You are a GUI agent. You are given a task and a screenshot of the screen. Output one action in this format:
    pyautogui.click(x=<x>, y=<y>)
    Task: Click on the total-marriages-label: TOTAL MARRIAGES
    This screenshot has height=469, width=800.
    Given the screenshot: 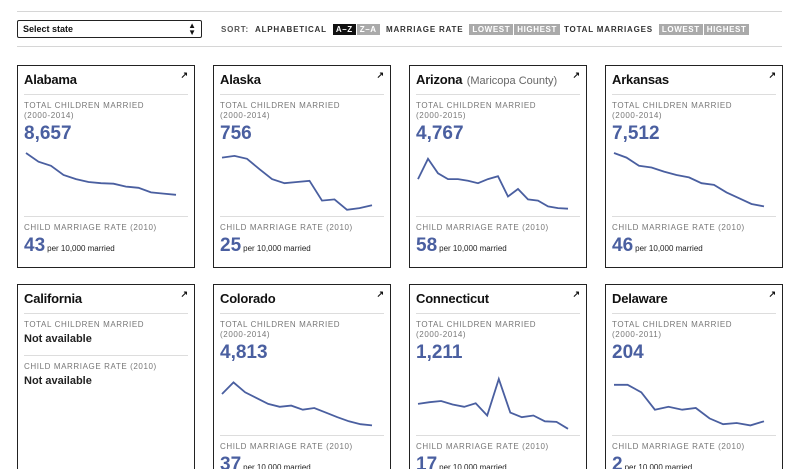 What is the action you would take?
    pyautogui.click(x=608, y=29)
    